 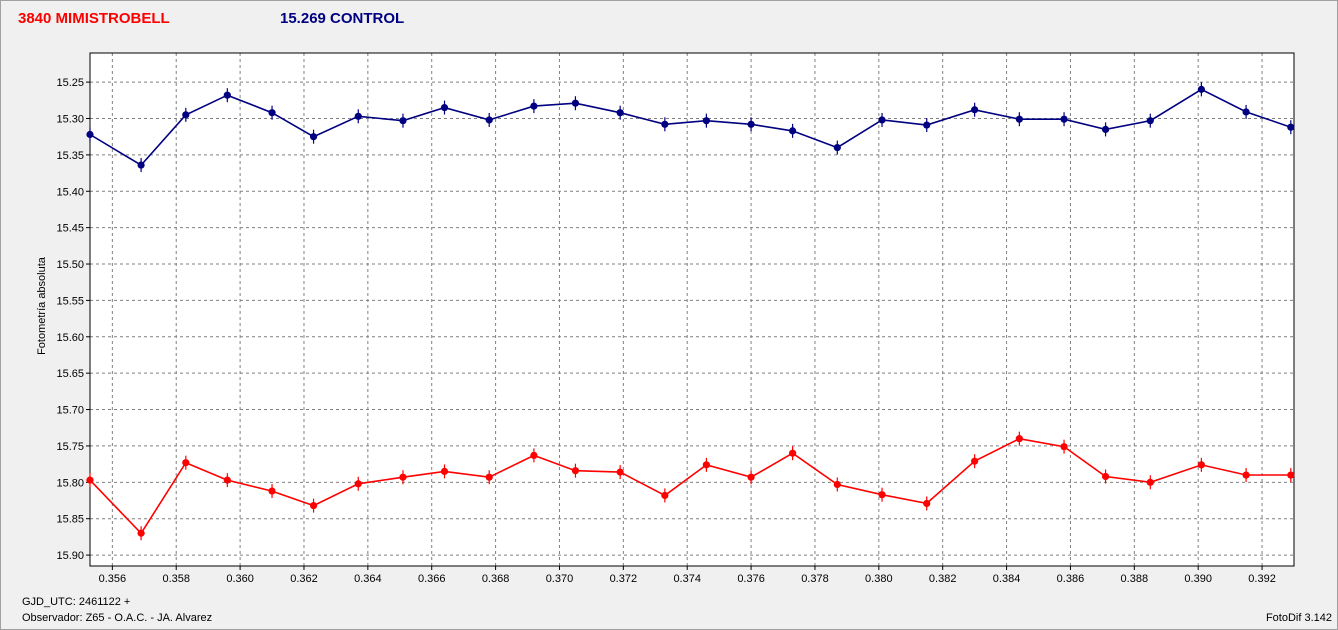 What do you see at coordinates (176, 579) in the screenshot?
I see `x-tick-label: 0.358` at bounding box center [176, 579].